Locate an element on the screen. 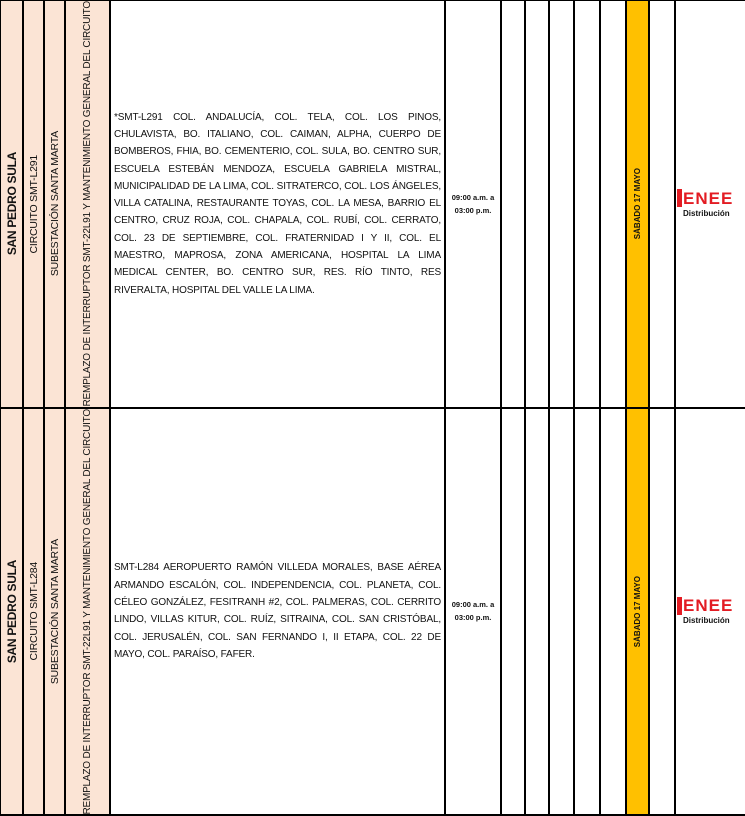  circuit-cell: CIRCUITO SMT-L291 is located at coordinates (33, 204).